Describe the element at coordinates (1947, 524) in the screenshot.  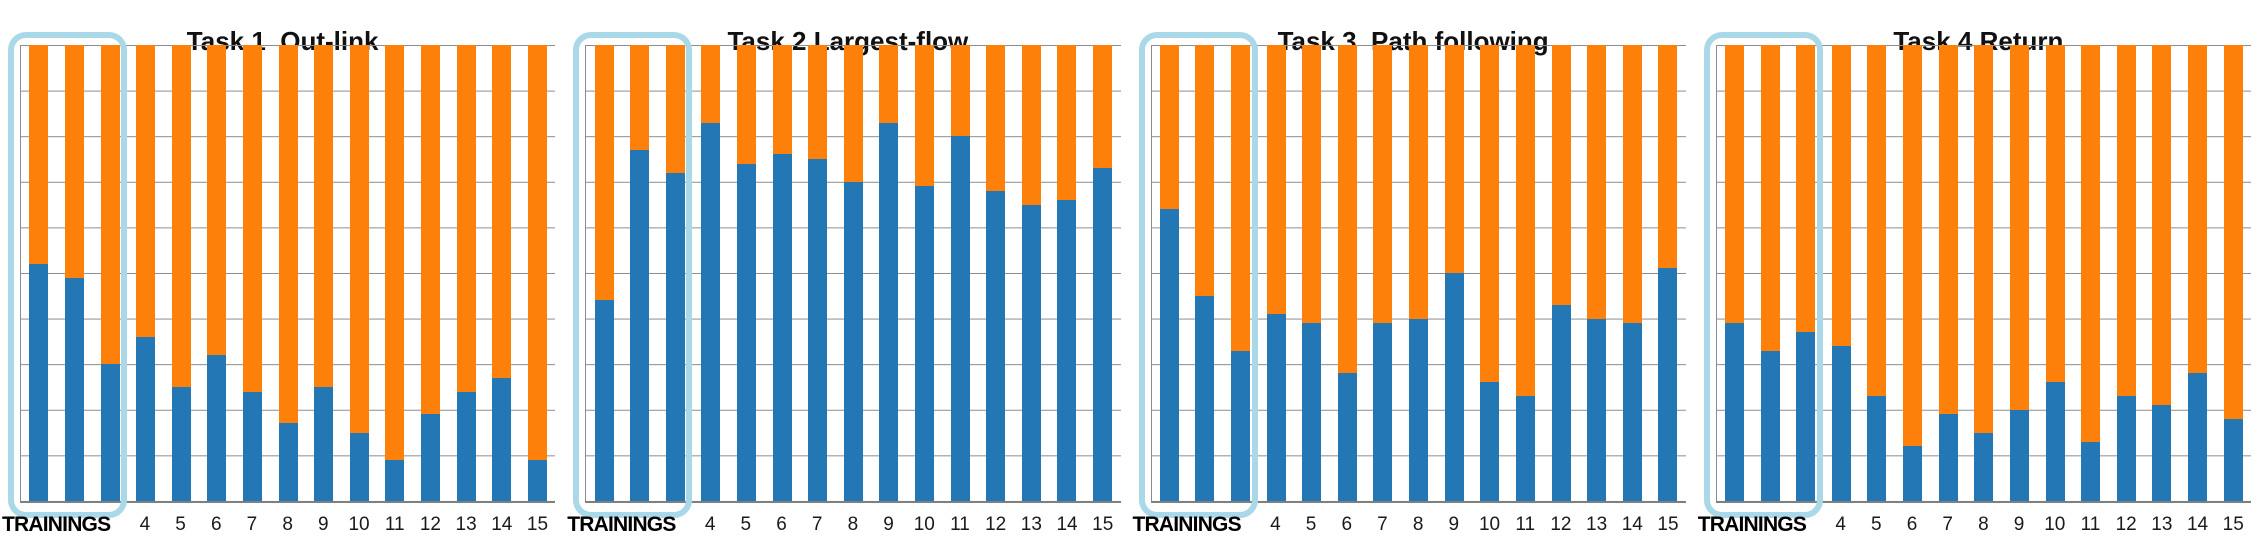
I see `x-tick-label: 7` at that location.